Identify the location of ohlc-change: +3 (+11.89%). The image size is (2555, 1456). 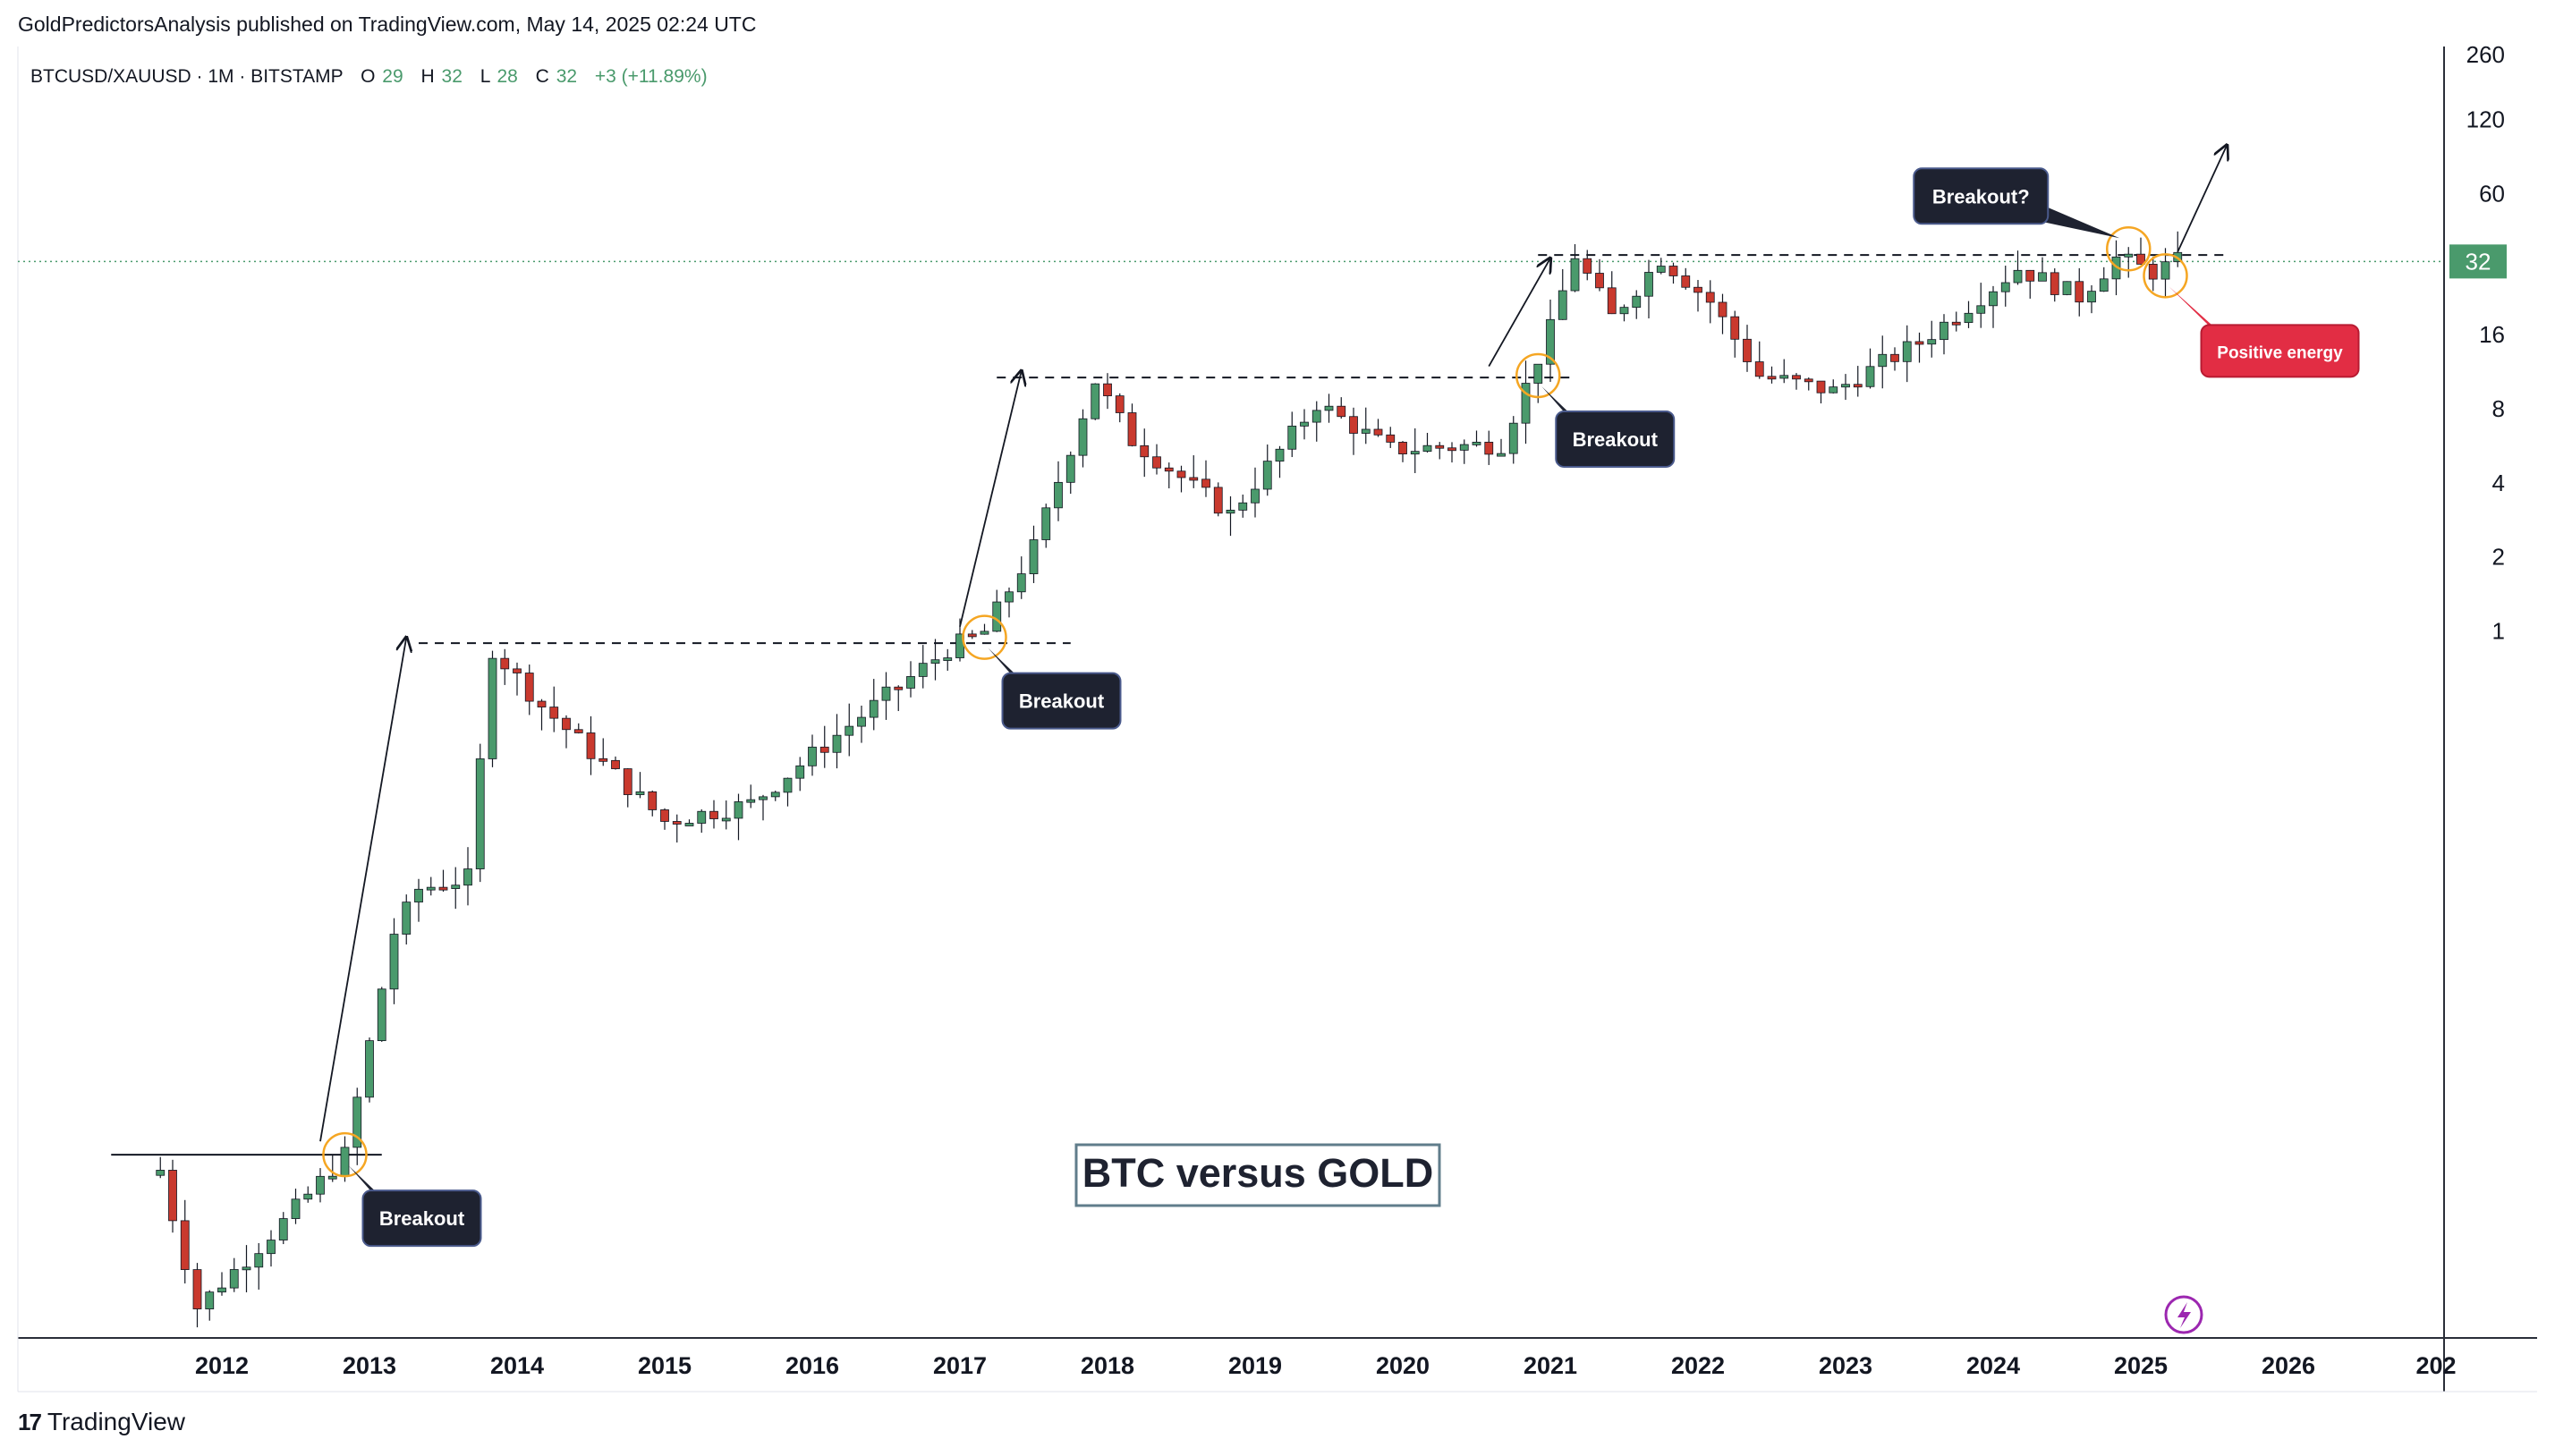
(652, 76).